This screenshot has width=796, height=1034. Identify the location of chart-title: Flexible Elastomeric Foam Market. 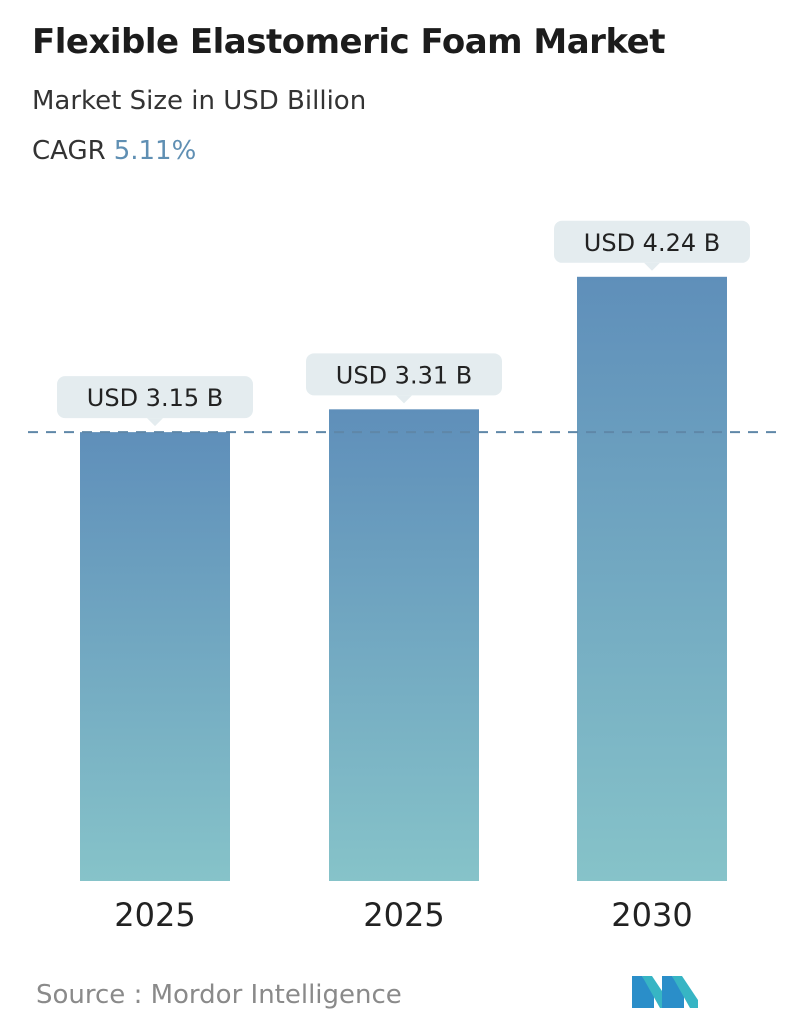
(348, 42).